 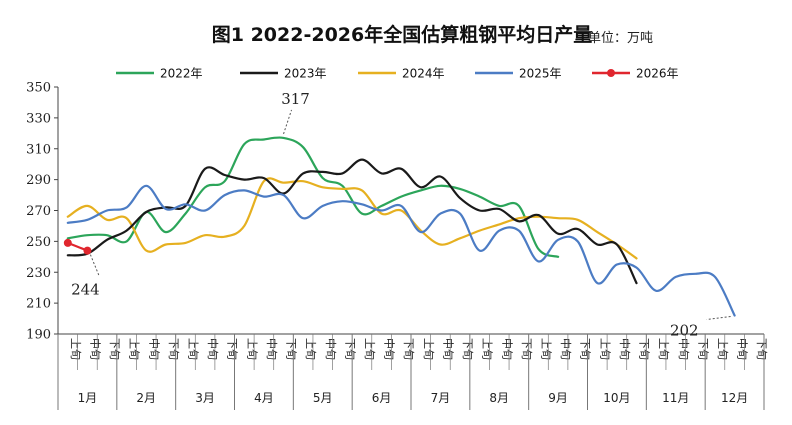 I want to click on month-label: 7月, so click(x=441, y=398).